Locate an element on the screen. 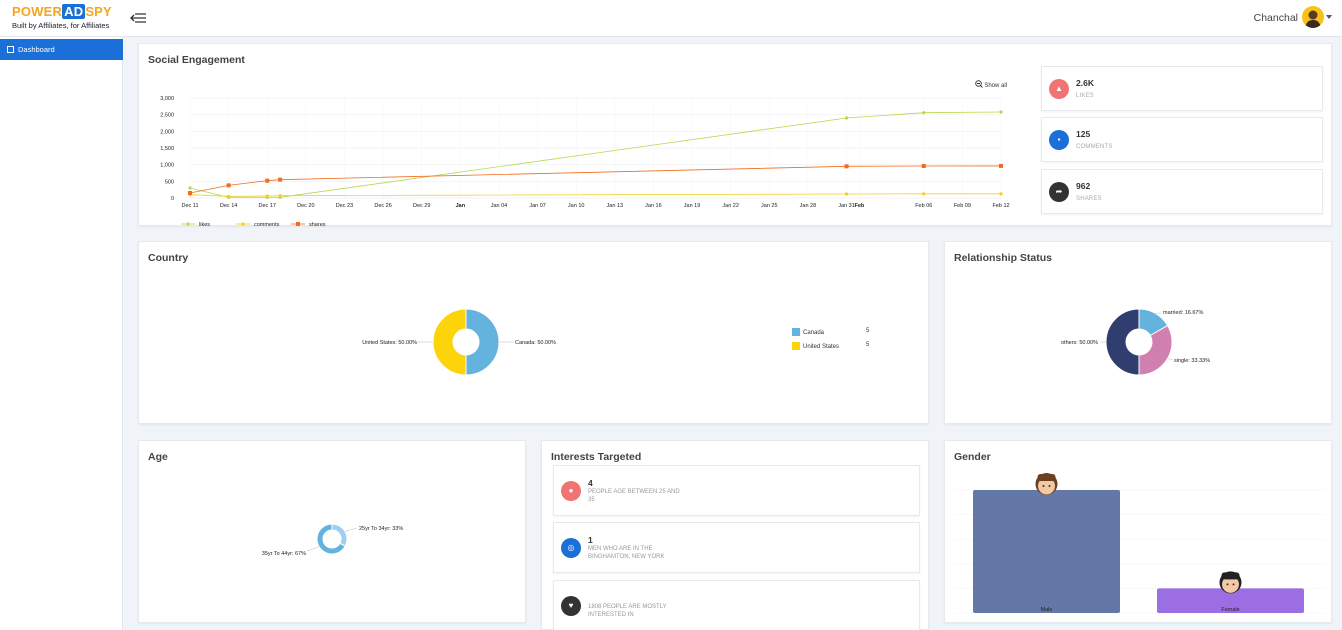 The width and height of the screenshot is (1342, 630). user-dropdown-caret-icon is located at coordinates (1329, 17).